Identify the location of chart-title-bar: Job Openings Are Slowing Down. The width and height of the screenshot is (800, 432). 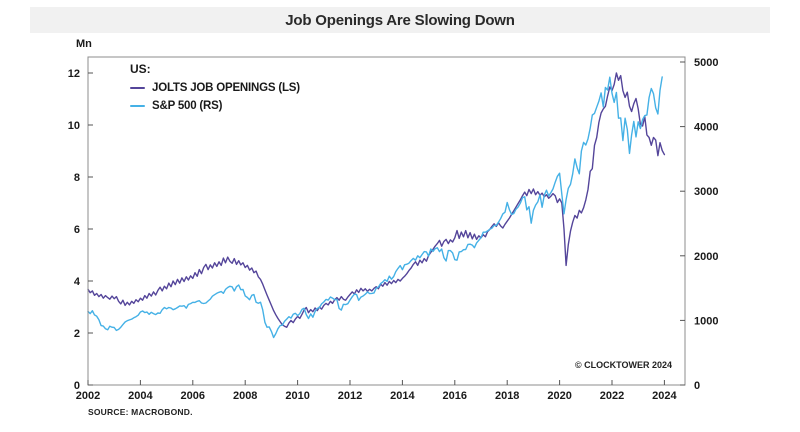
(400, 20).